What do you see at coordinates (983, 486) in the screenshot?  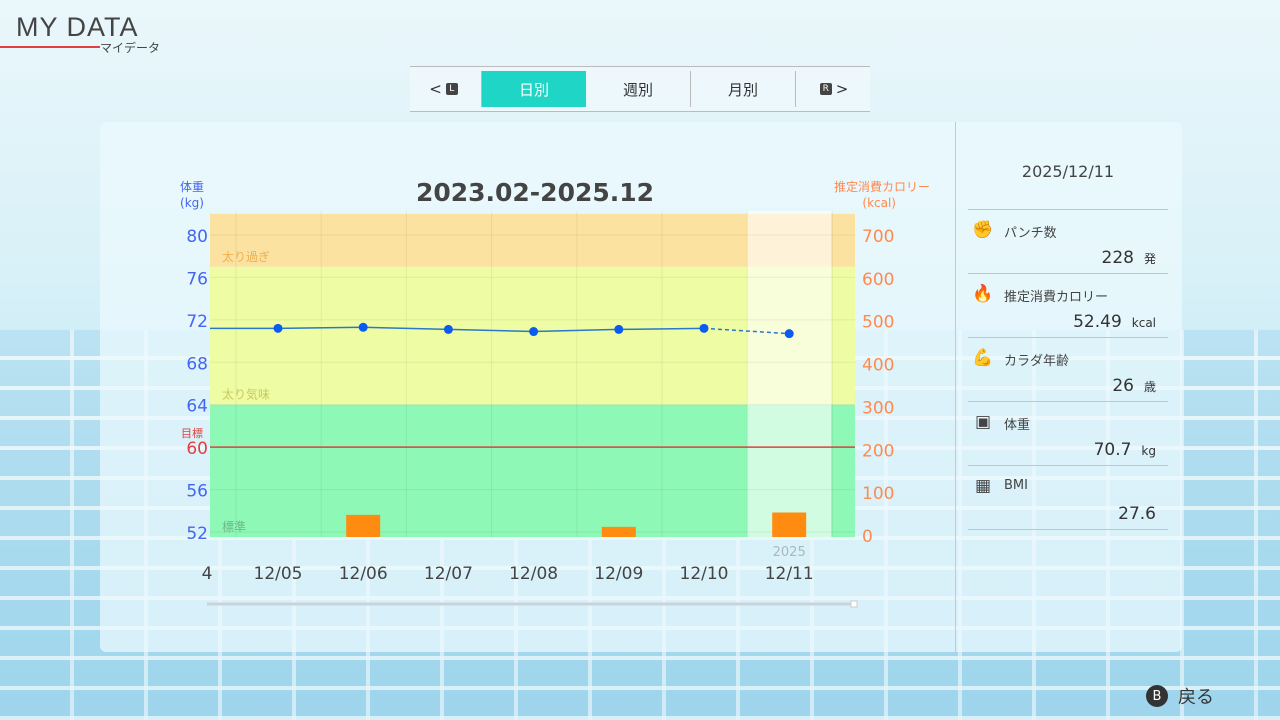 I see `calculator-icon: ▦` at bounding box center [983, 486].